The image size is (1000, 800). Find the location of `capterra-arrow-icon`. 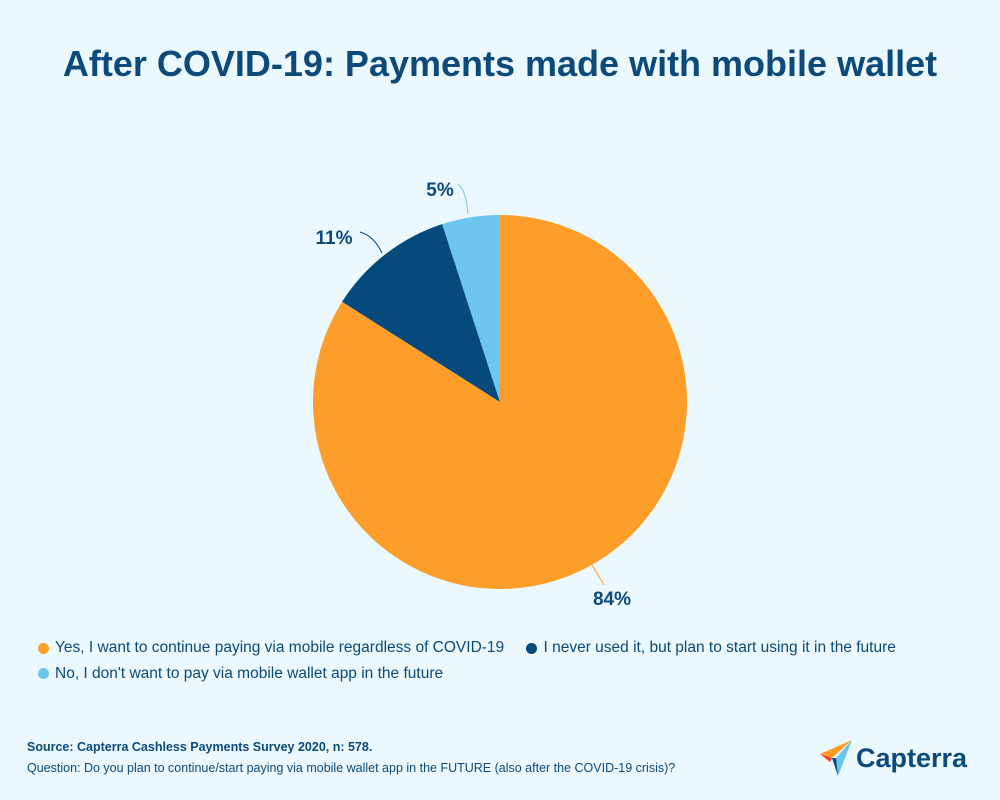

capterra-arrow-icon is located at coordinates (836, 758).